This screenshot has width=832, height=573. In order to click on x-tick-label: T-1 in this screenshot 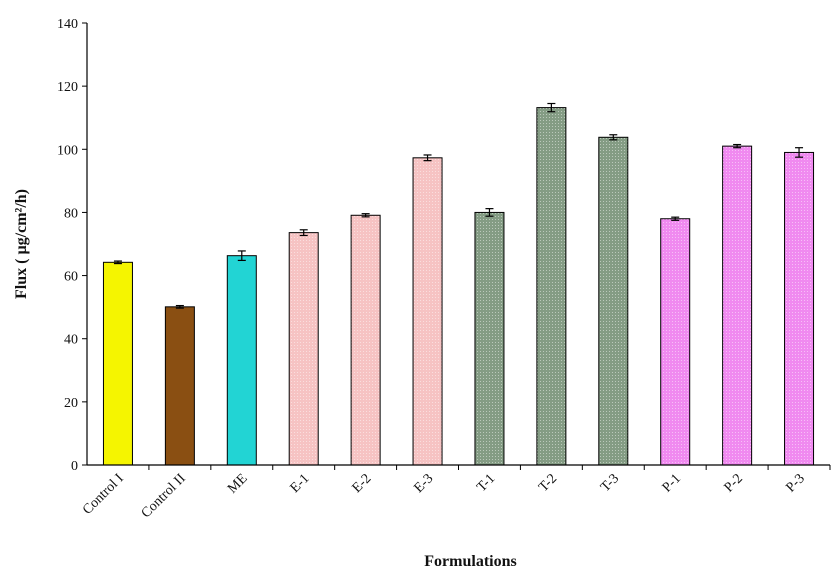, I will do `click(486, 483)`.